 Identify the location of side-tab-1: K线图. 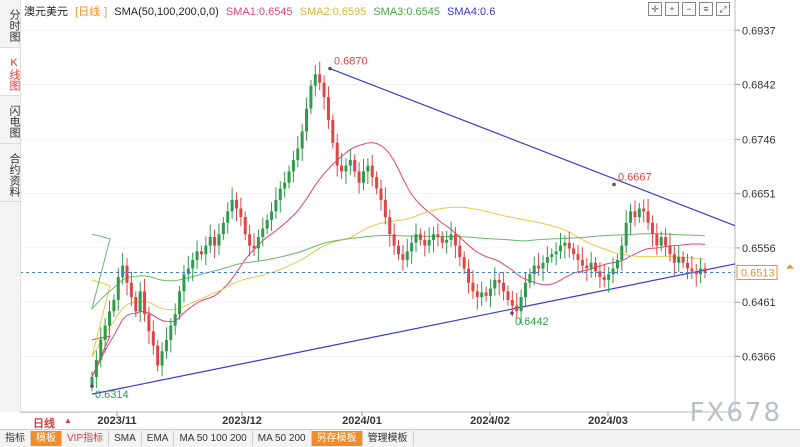
(10, 72).